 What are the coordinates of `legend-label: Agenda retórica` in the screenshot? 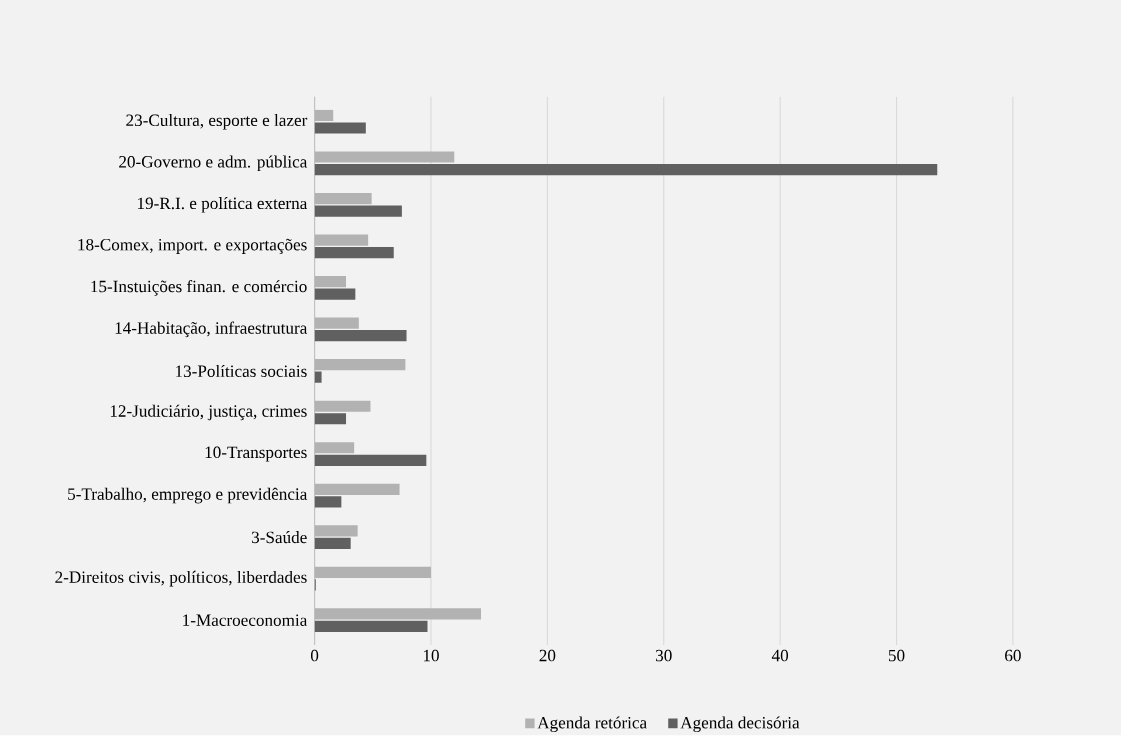 It's located at (592, 724).